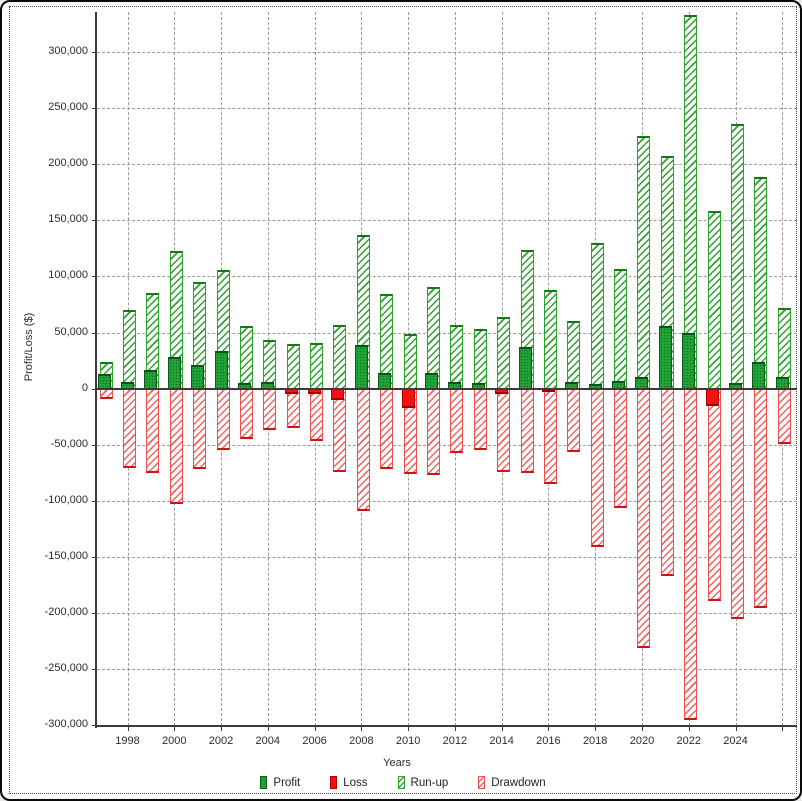 This screenshot has width=802, height=801. What do you see at coordinates (355, 782) in the screenshot?
I see `legend-label-loss: Loss` at bounding box center [355, 782].